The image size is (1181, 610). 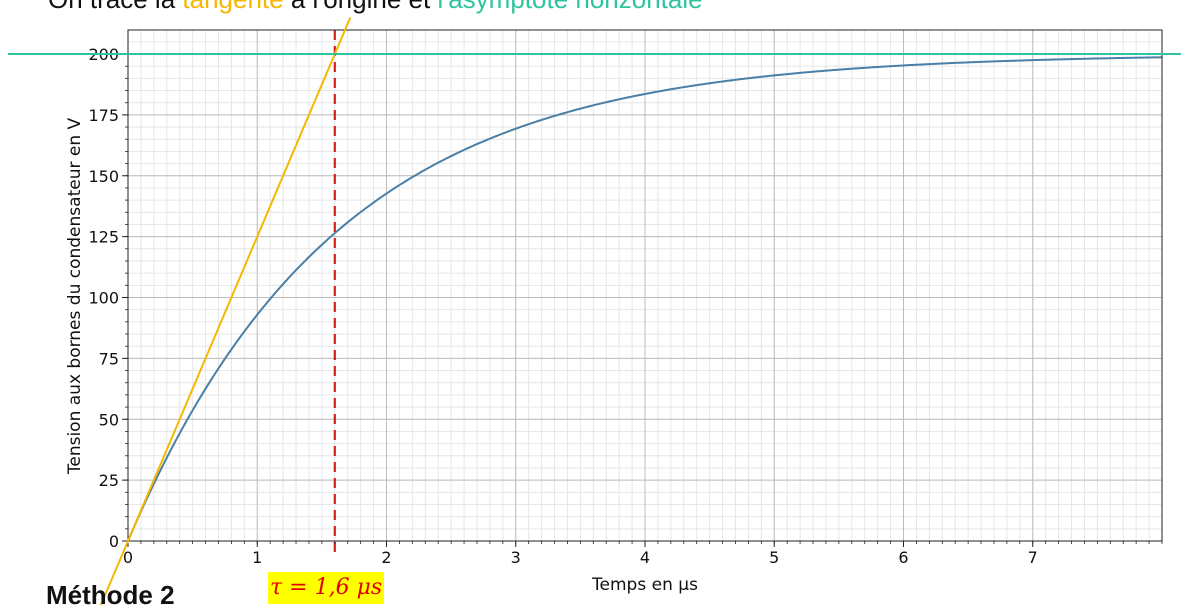 I want to click on x-tick-label: 2, so click(x=386, y=557).